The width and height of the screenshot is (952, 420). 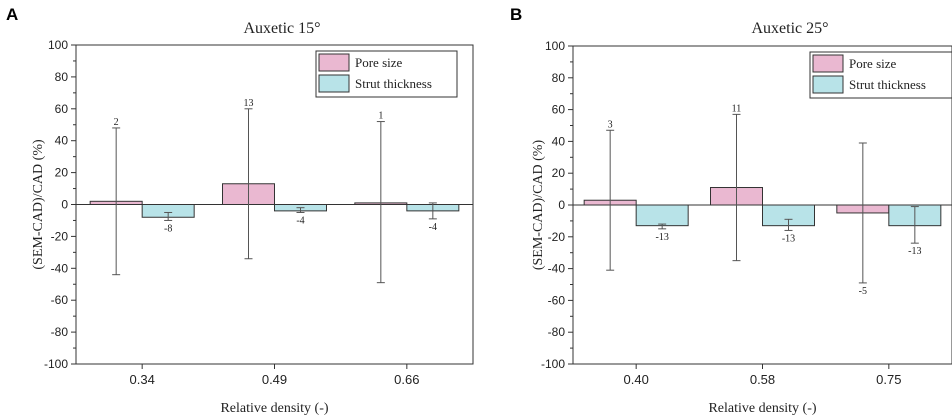 I want to click on x-tick-label: 0.40, so click(x=636, y=379).